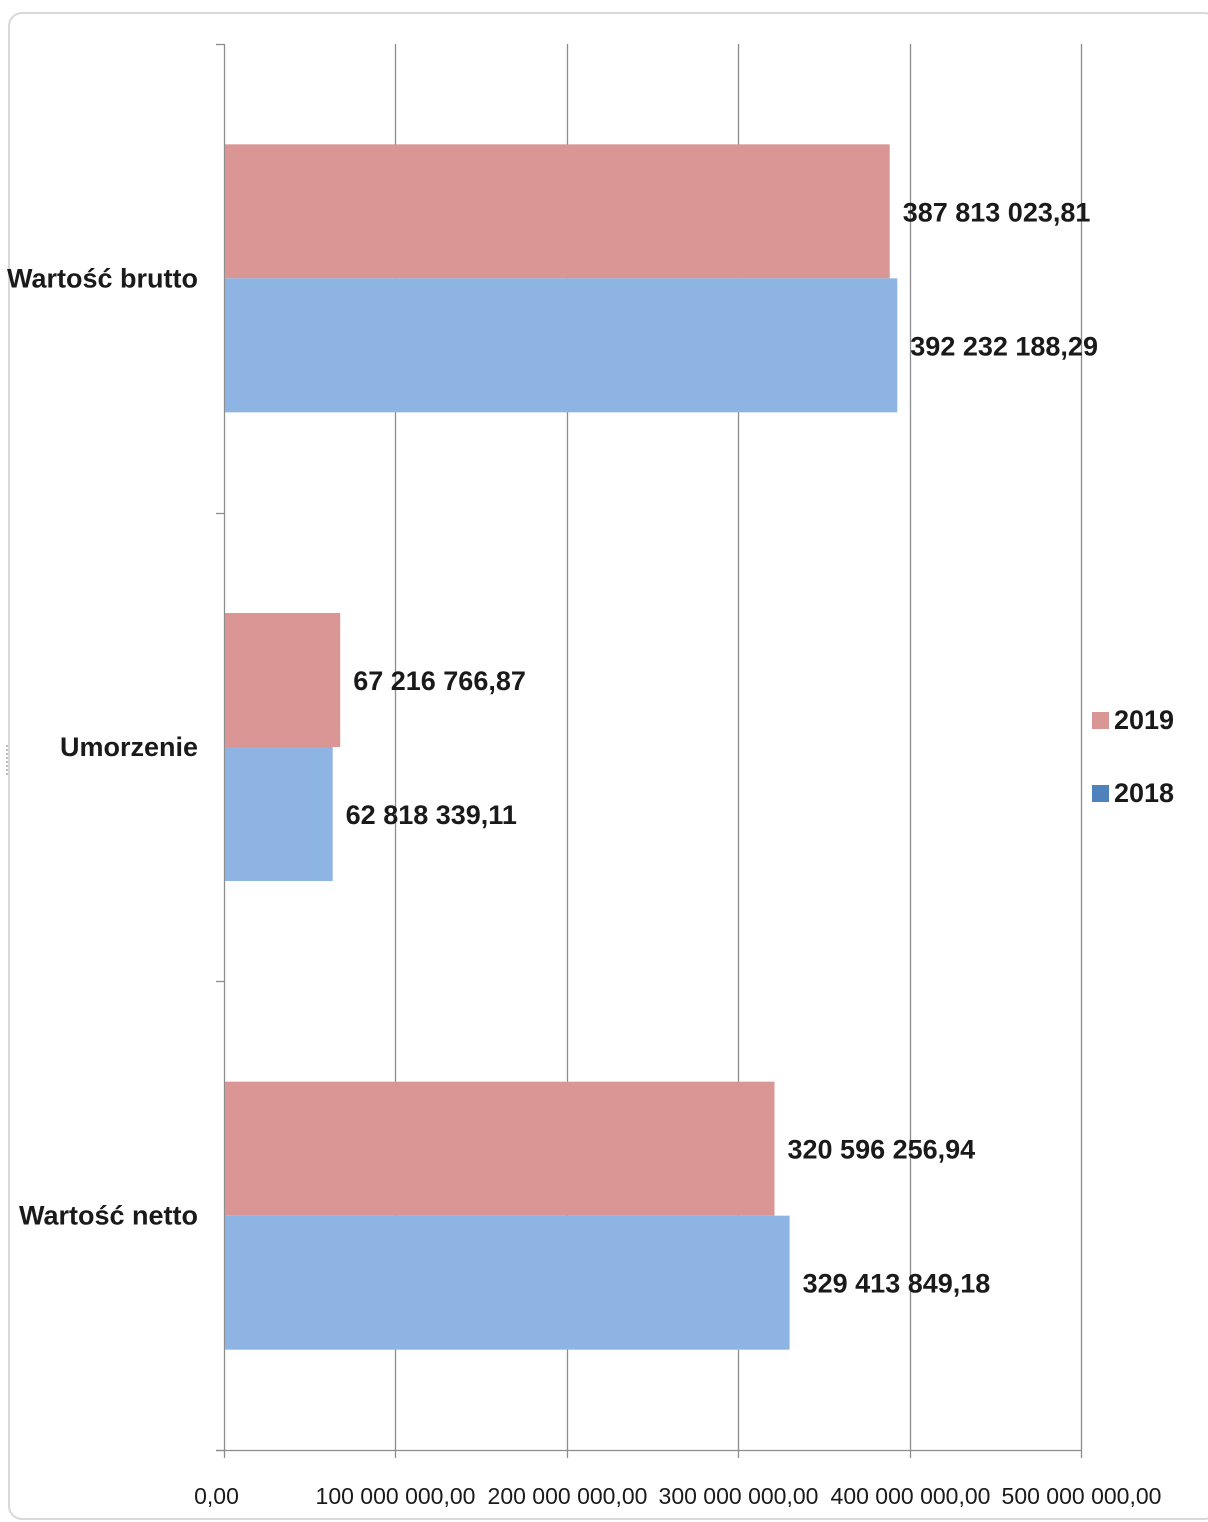 Image resolution: width=1208 pixels, height=1522 pixels. What do you see at coordinates (997, 212) in the screenshot?
I see `data-label-2019: 387 813 023,81` at bounding box center [997, 212].